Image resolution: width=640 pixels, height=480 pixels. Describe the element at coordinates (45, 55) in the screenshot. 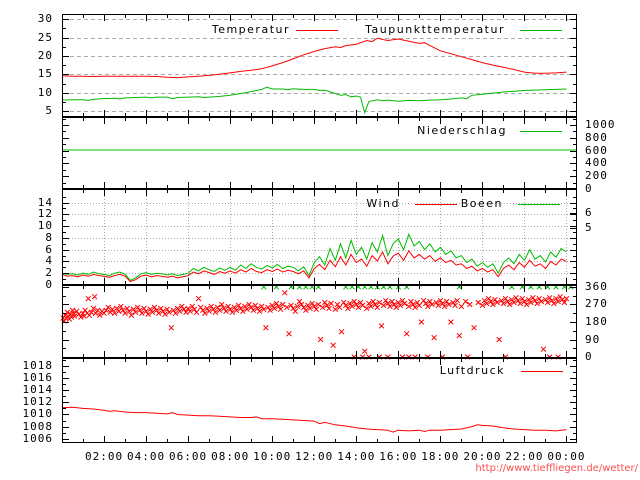

I see `y-tick-label: 20` at that location.